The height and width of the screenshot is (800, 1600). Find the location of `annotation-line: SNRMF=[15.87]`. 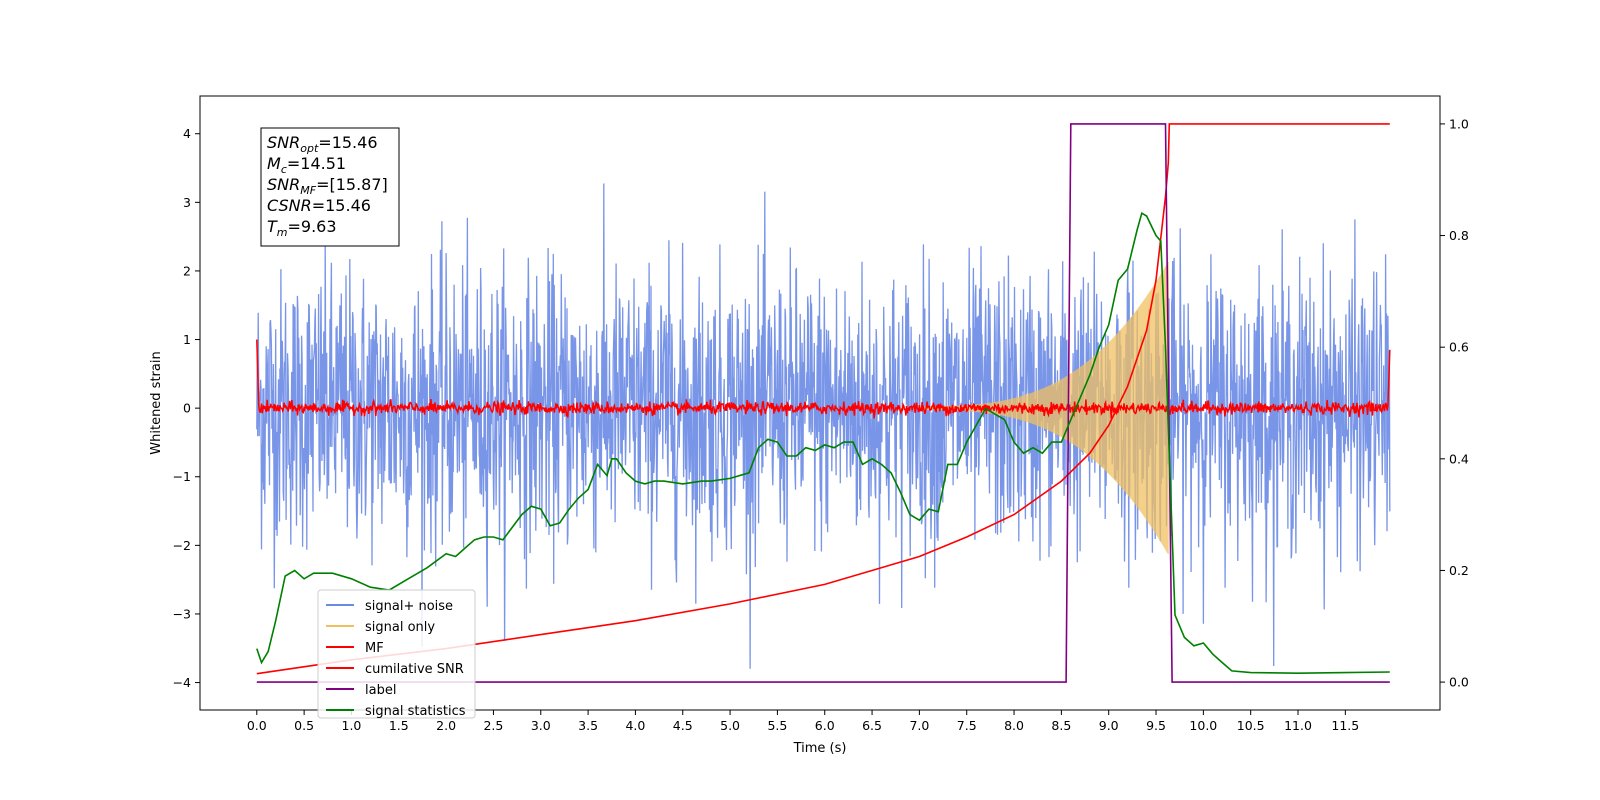

annotation-line: SNRMF=[15.87] is located at coordinates (327, 186).